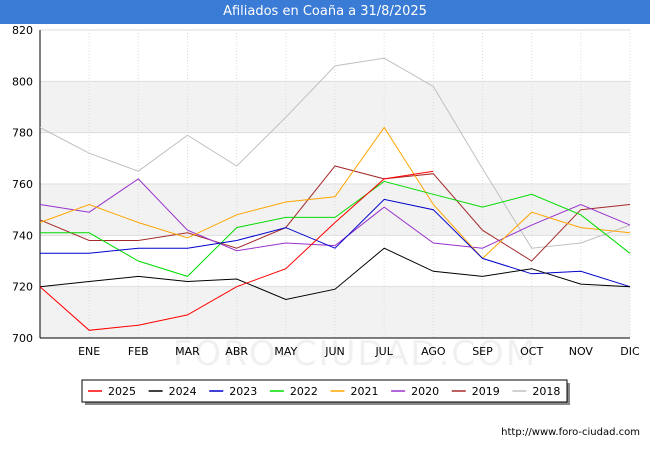 The height and width of the screenshot is (450, 650). Describe the element at coordinates (630, 351) in the screenshot. I see `x-tick-label: DIC` at that location.